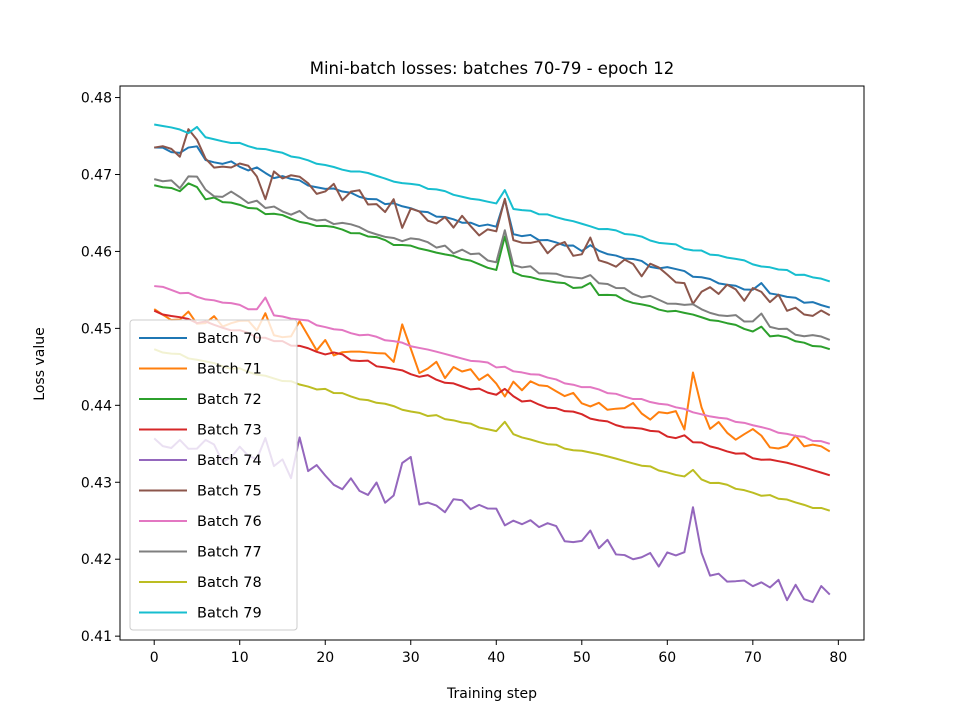 Image resolution: width=960 pixels, height=720 pixels. What do you see at coordinates (229, 400) in the screenshot?
I see `legend-label: Batch 72` at bounding box center [229, 400].